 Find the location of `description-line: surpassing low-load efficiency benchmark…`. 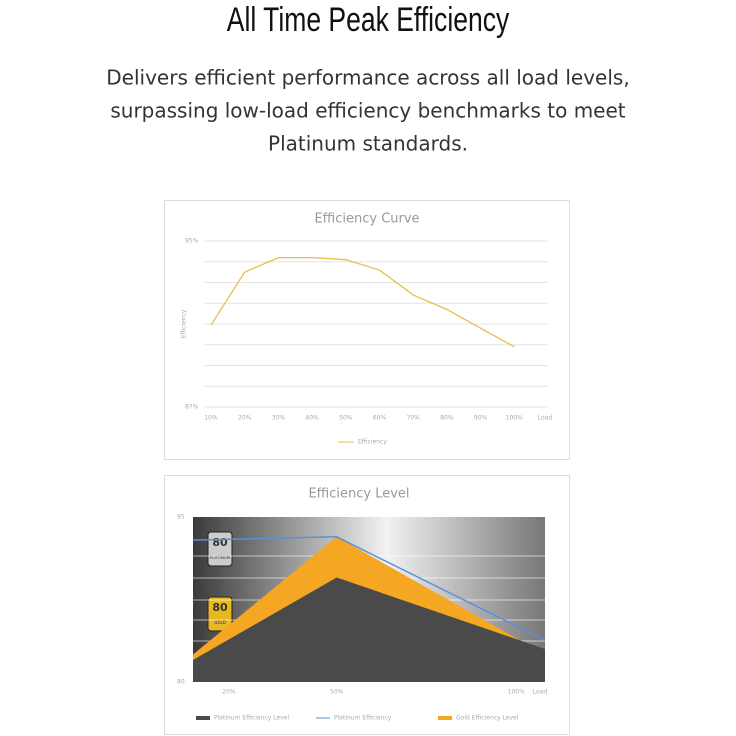

description-line: surpassing low-load efficiency benchmark… is located at coordinates (367, 111).